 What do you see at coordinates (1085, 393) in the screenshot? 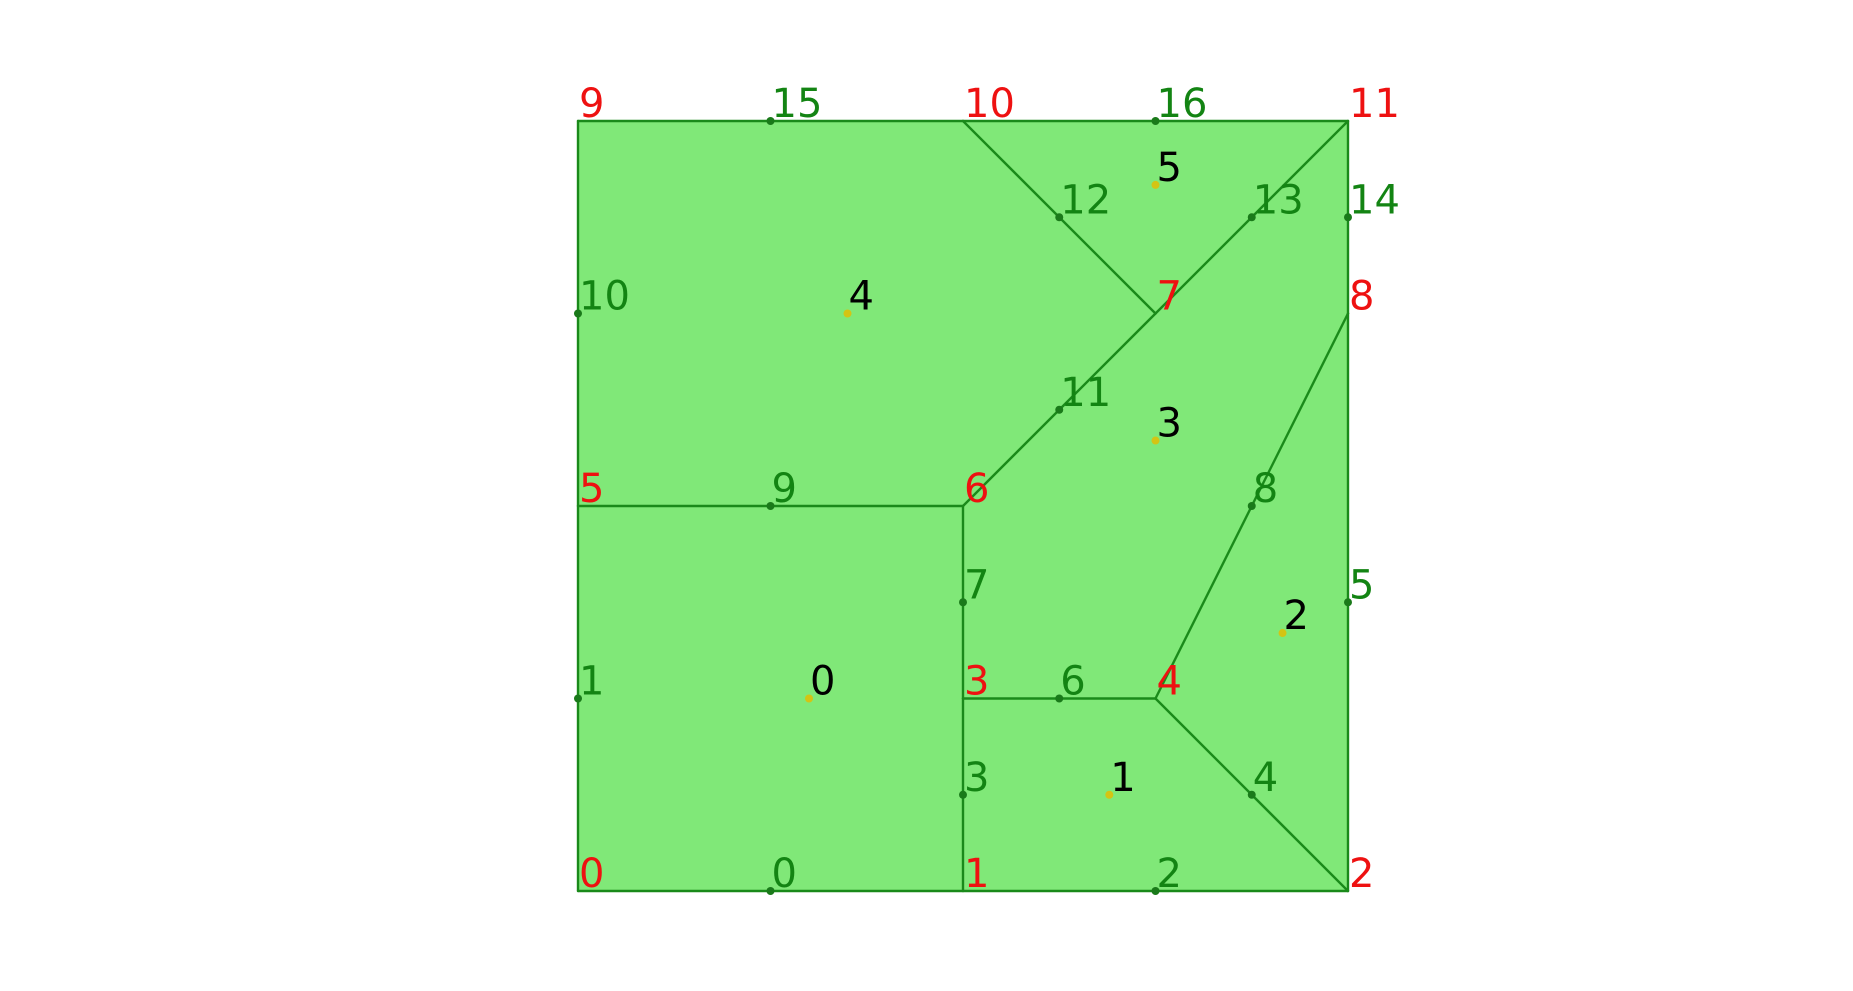
I see `edge-label-11: 11` at bounding box center [1085, 393].